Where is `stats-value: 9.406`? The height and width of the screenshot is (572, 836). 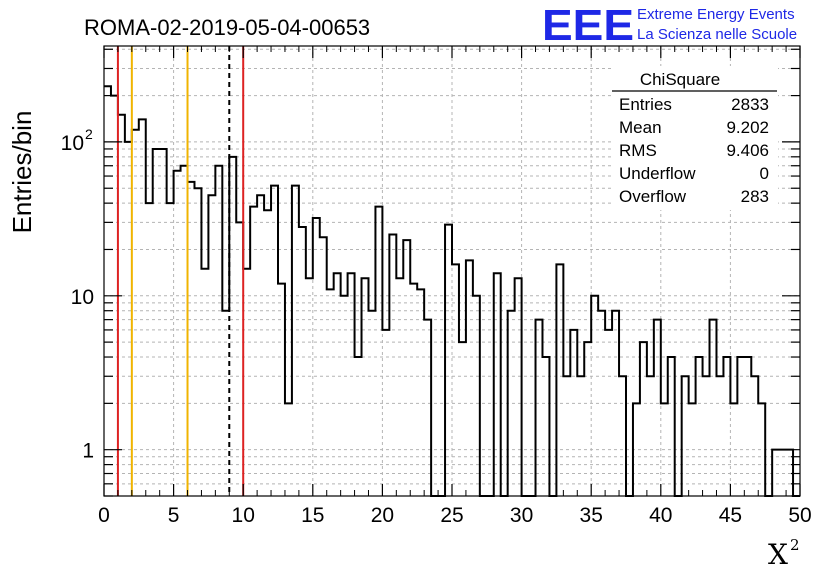 stats-value: 9.406 is located at coordinates (747, 150).